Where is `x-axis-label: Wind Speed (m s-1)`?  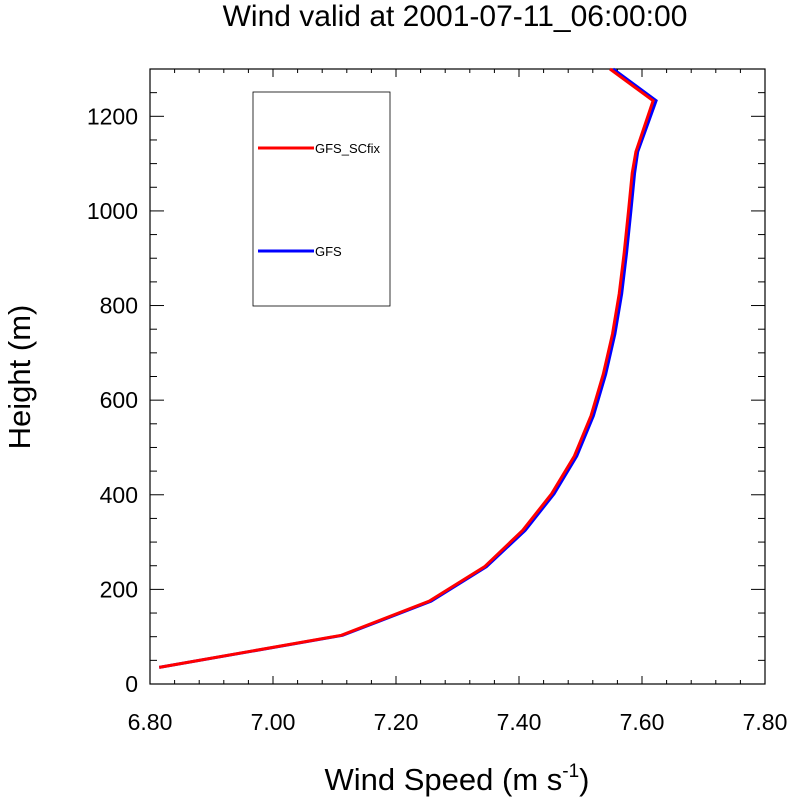 x-axis-label: Wind Speed (m s-1) is located at coordinates (457, 779).